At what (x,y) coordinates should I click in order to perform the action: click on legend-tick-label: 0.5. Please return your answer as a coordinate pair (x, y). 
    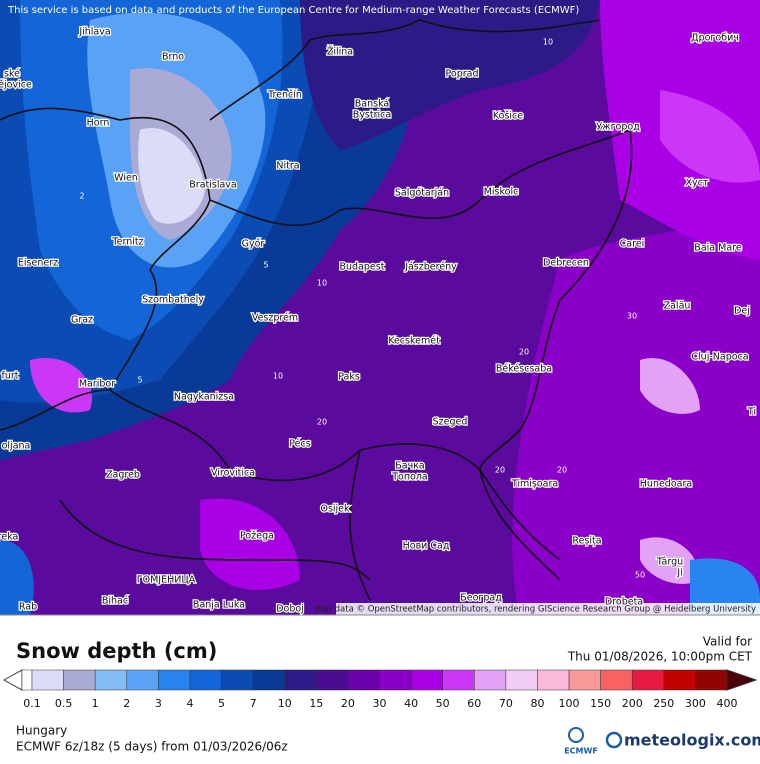
    Looking at the image, I should click on (64, 703).